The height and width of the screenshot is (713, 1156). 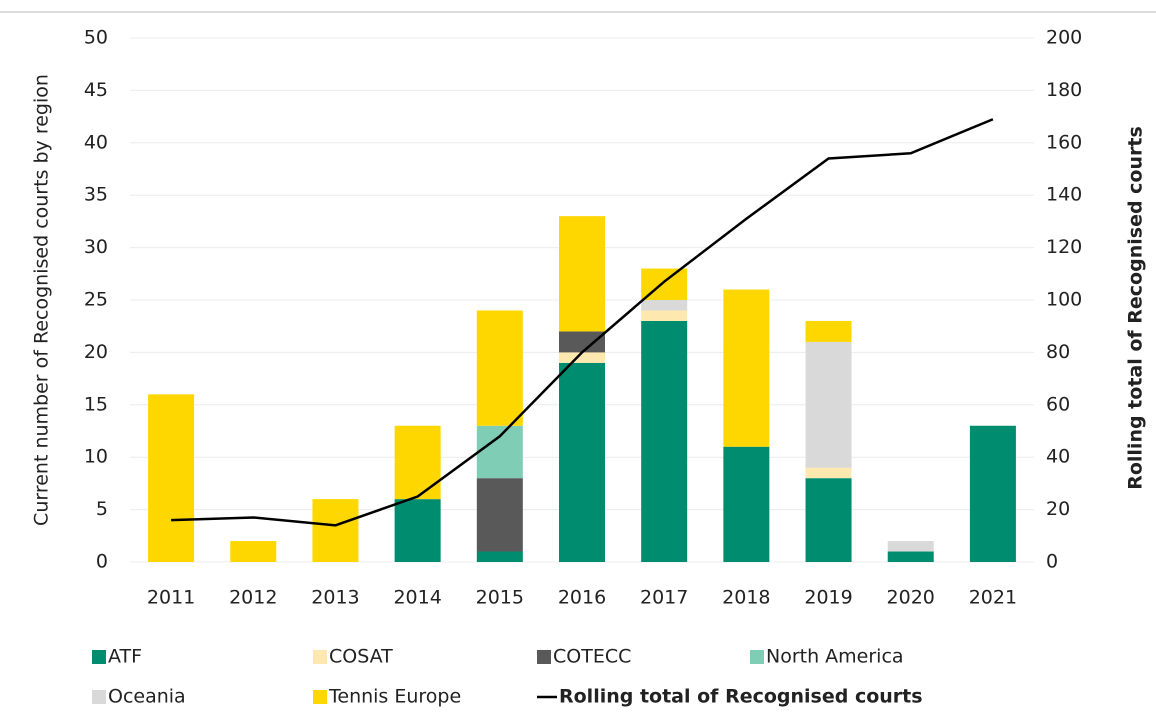 What do you see at coordinates (102, 509) in the screenshot?
I see `y-tick-label: 5` at bounding box center [102, 509].